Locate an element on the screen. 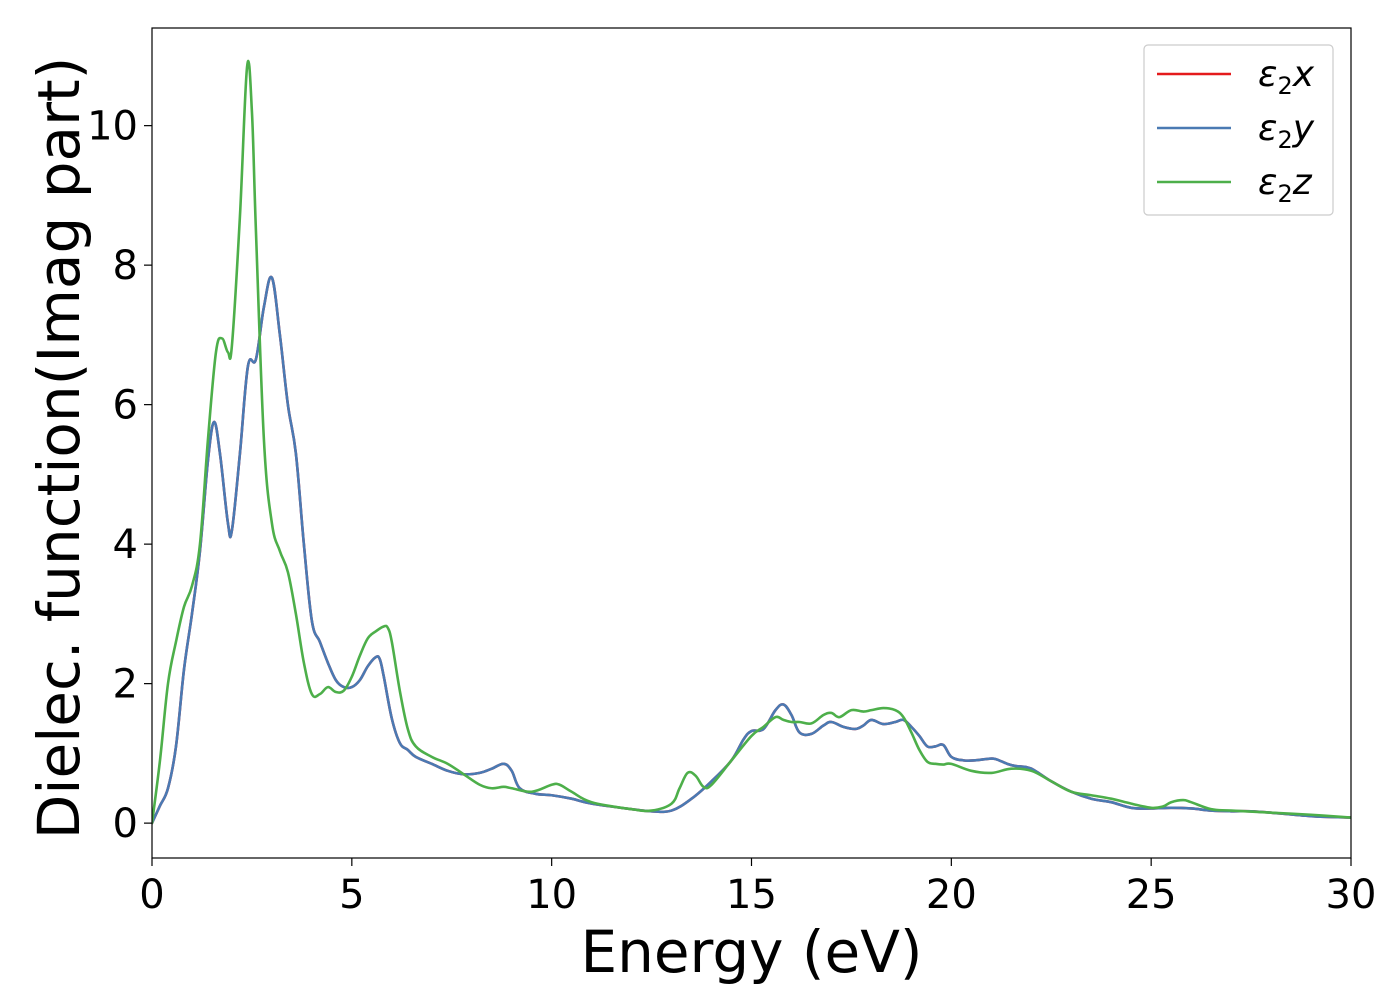 This screenshot has width=1400, height=1000. y-tick-label: 6 is located at coordinates (125, 406).